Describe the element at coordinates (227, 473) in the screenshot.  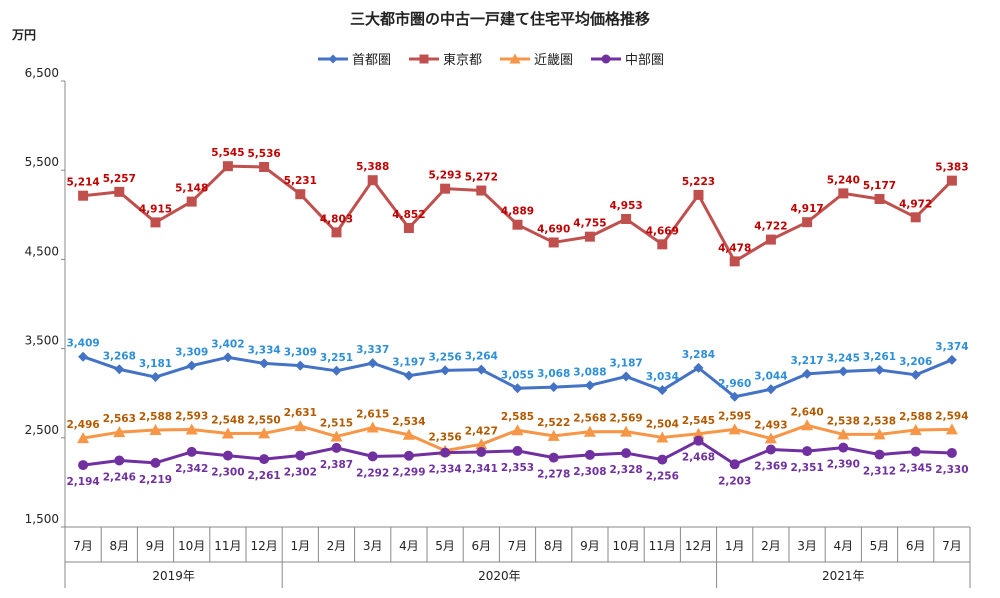
I see `data-label: 2,300` at that location.